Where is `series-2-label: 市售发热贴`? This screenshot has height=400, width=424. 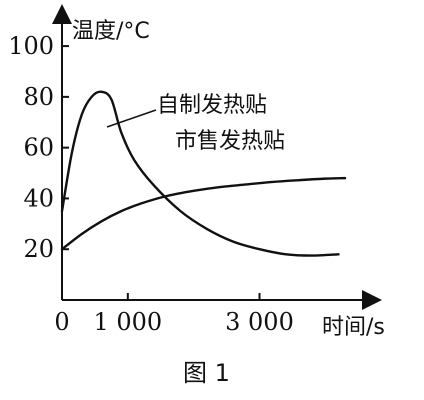
series-2-label: 市售发热贴 is located at coordinates (230, 141).